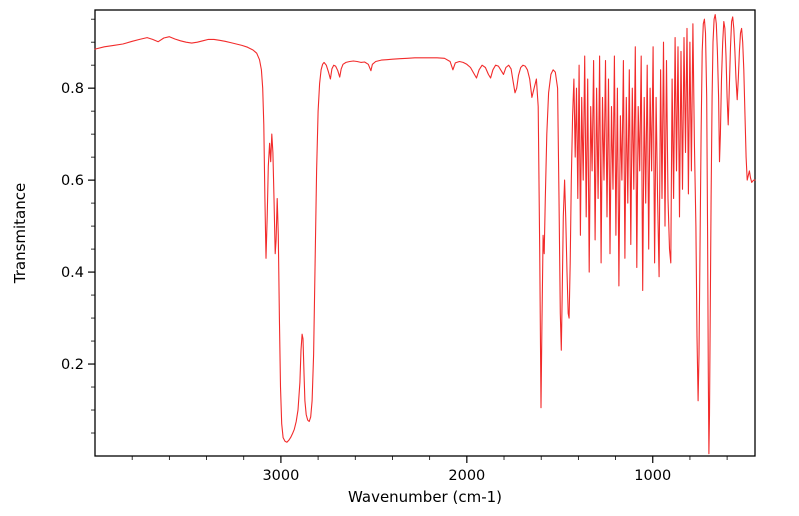 Image resolution: width=799 pixels, height=516 pixels. I want to click on x-tick-label: 3000, so click(280, 476).